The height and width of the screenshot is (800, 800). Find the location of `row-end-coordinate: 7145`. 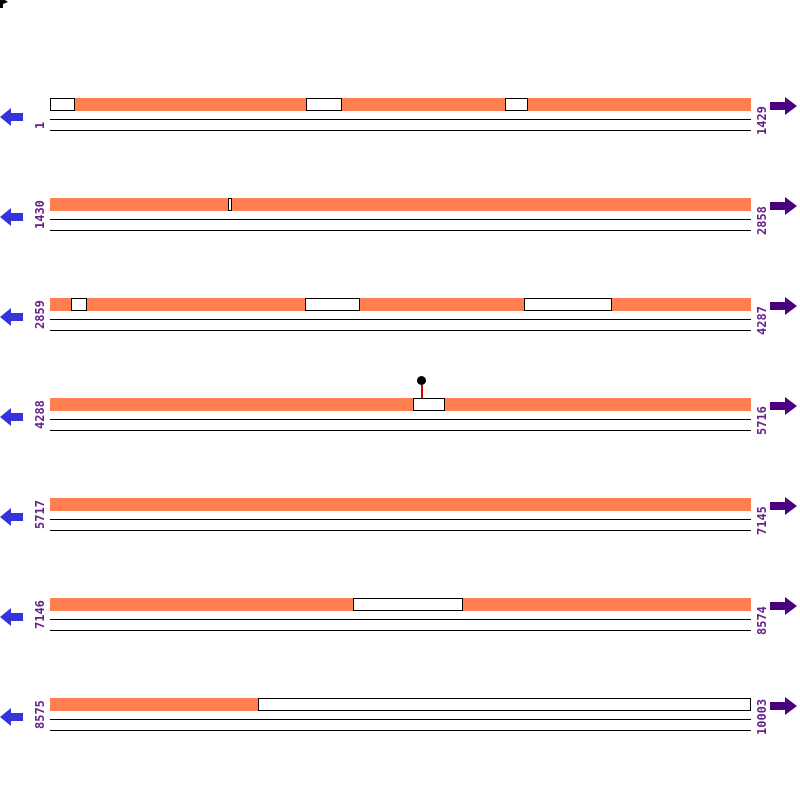

row-end-coordinate: 7145 is located at coordinates (762, 520).